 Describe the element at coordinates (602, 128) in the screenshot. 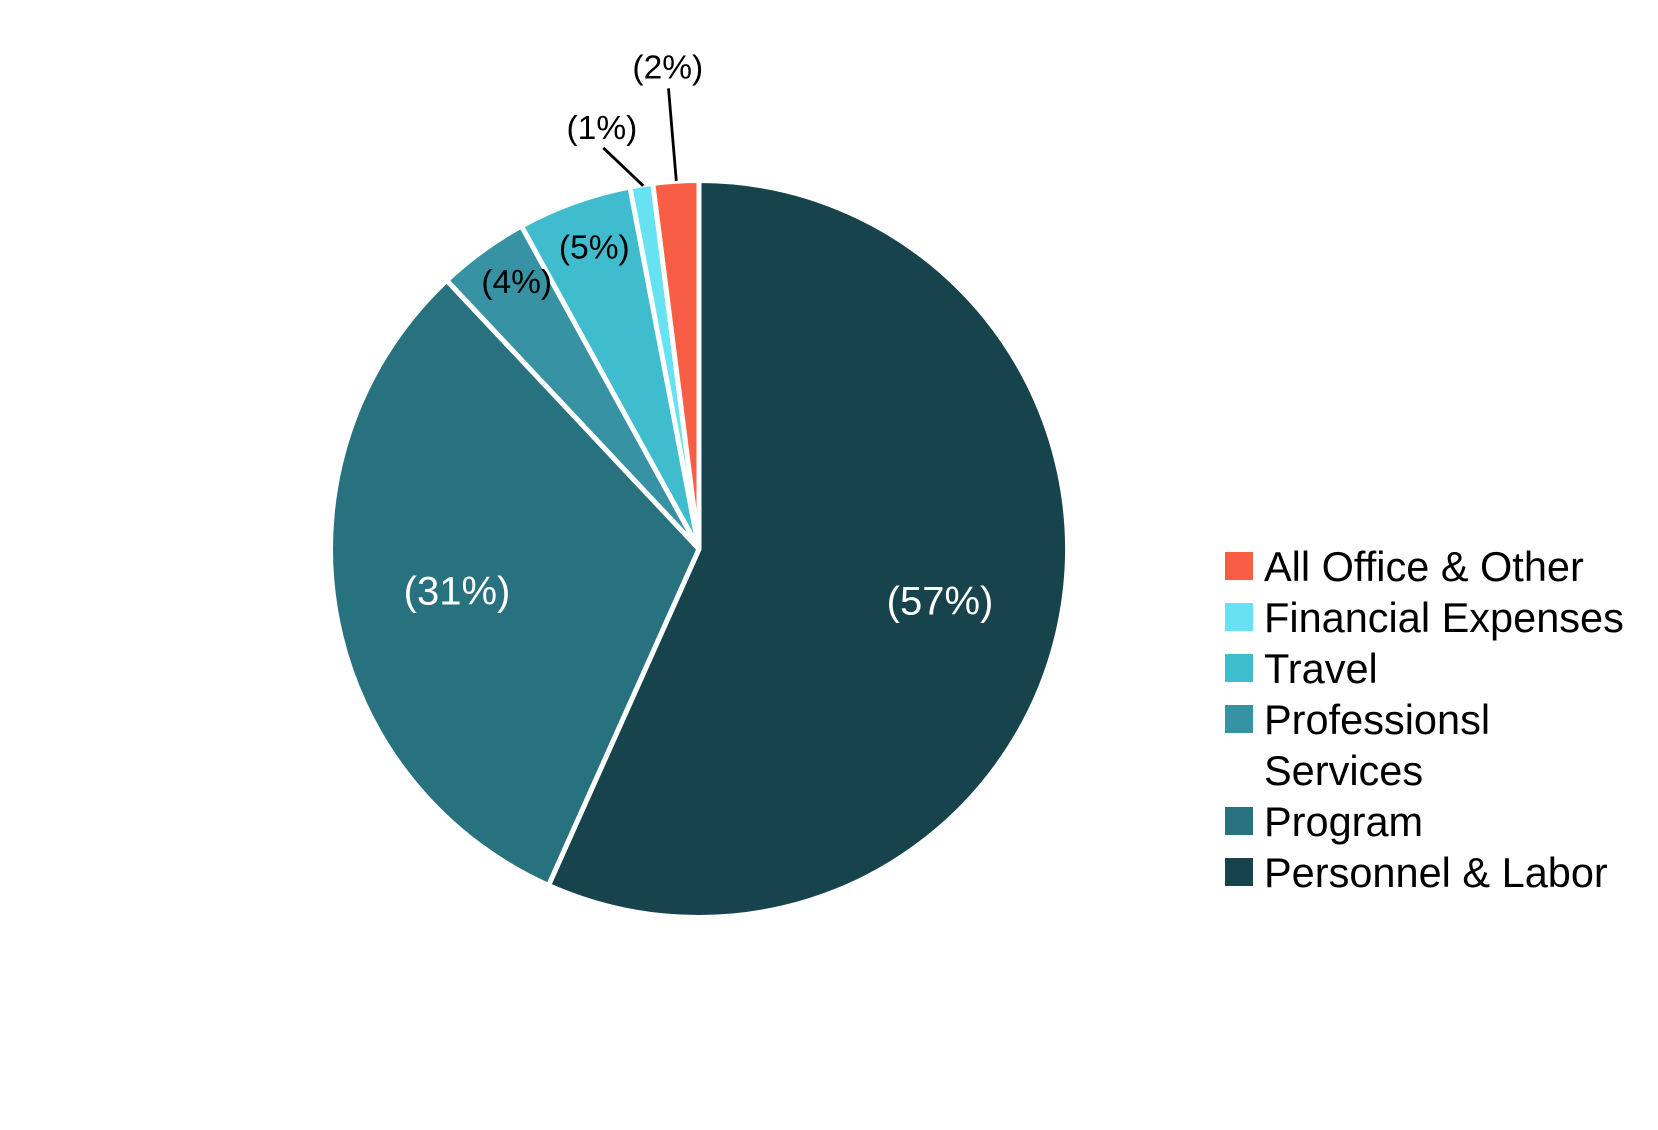

I see `svg-text: (1%)` at that location.